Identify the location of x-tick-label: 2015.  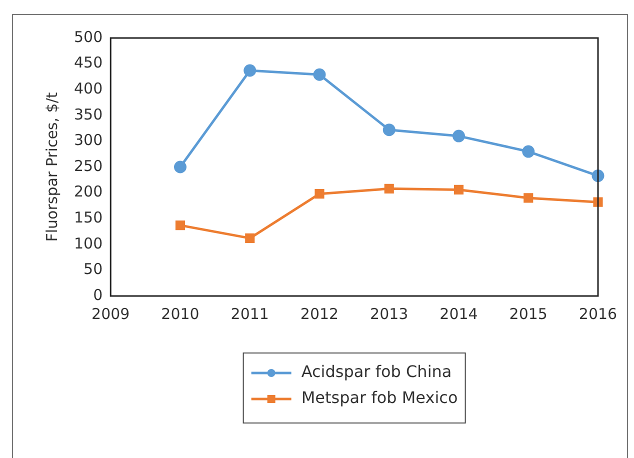
(528, 313).